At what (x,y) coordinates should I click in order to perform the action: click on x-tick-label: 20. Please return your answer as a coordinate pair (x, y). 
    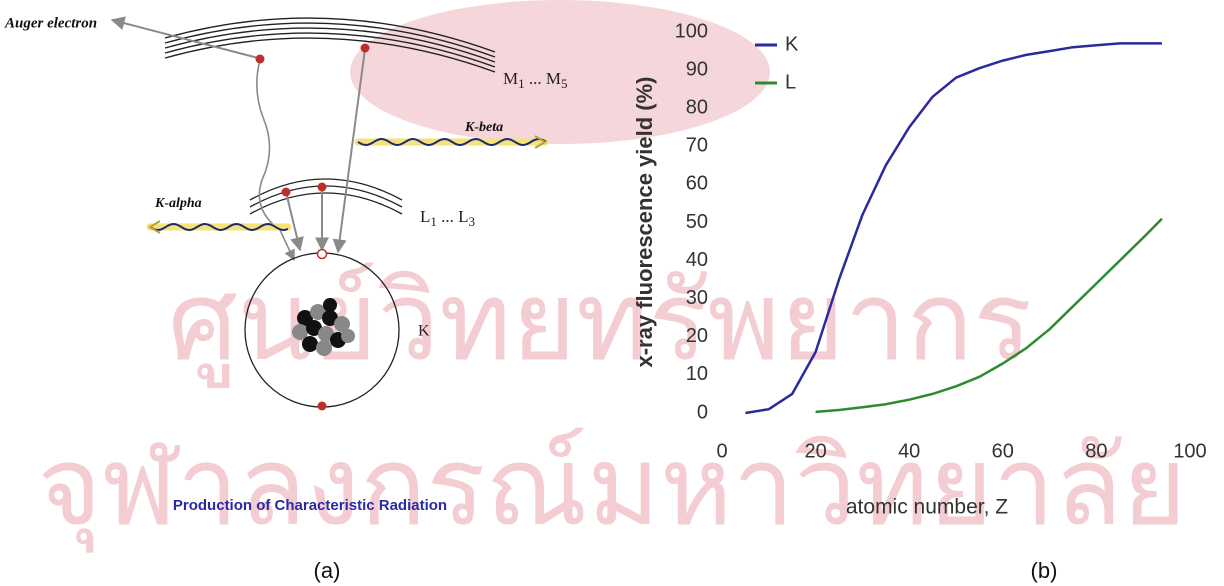
    Looking at the image, I should click on (815, 451).